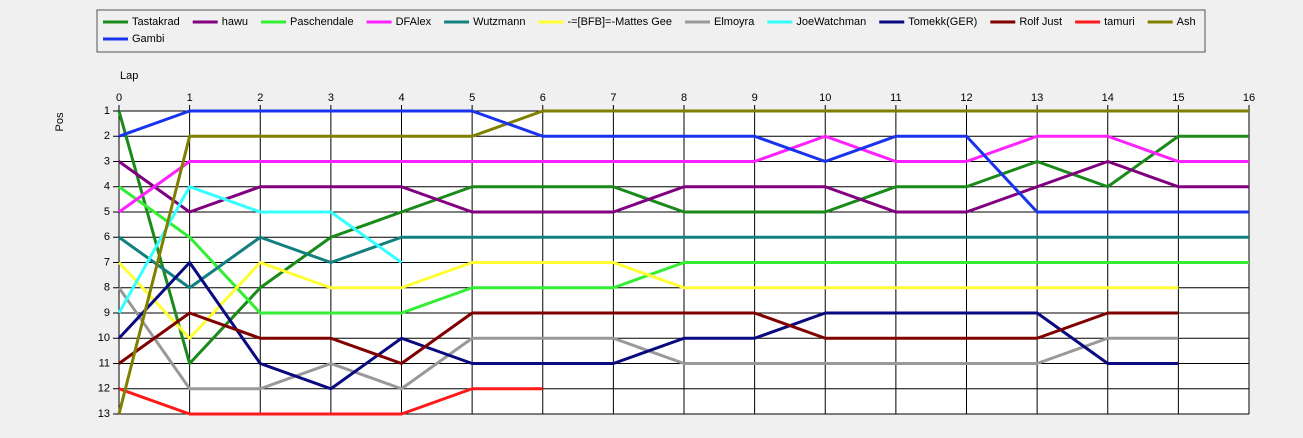 The width and height of the screenshot is (1303, 438). Describe the element at coordinates (107, 288) in the screenshot. I see `y-tick-label: 8` at that location.